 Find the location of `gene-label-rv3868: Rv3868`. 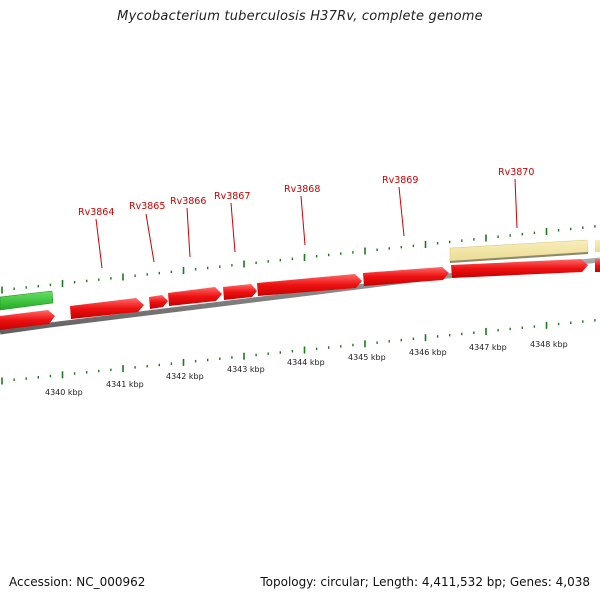

gene-label-rv3868: Rv3868 is located at coordinates (302, 189).